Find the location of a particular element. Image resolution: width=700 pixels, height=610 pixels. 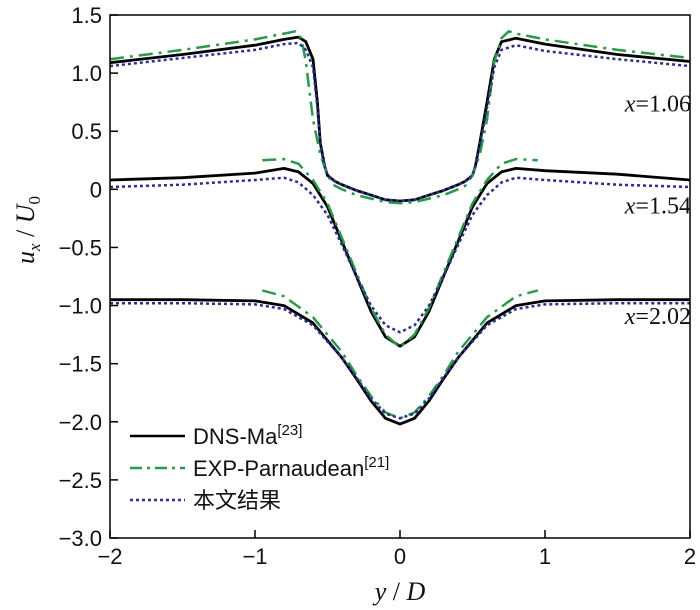

y-tick-label: −1.0 is located at coordinates (80, 306).